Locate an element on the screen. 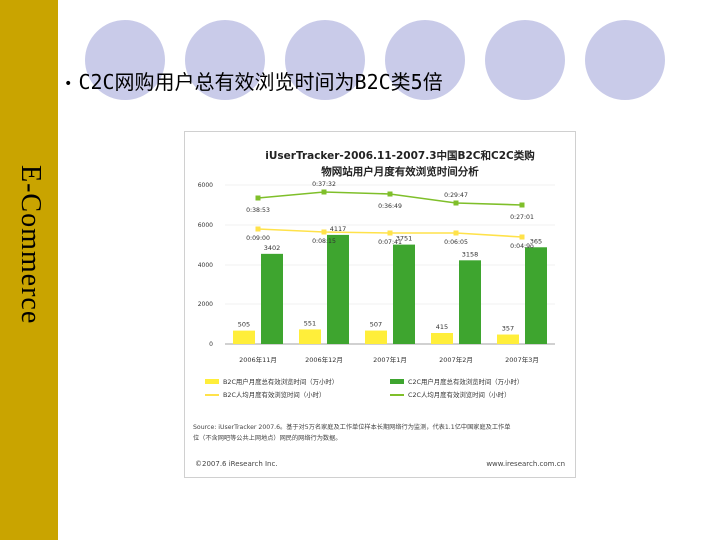 The height and width of the screenshot is (540, 720). headline-text: C2C网购用户总有效浏览时间为B2C类5倍 is located at coordinates (260, 82).